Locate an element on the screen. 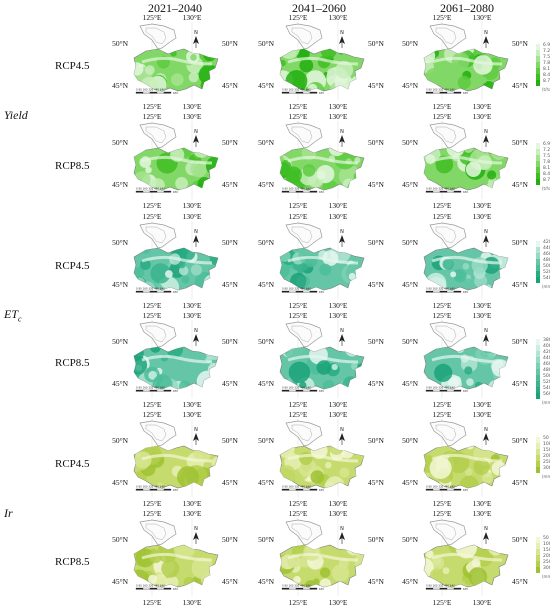 The image size is (550, 606). variable-label-etc: ETc is located at coordinates (13, 315).